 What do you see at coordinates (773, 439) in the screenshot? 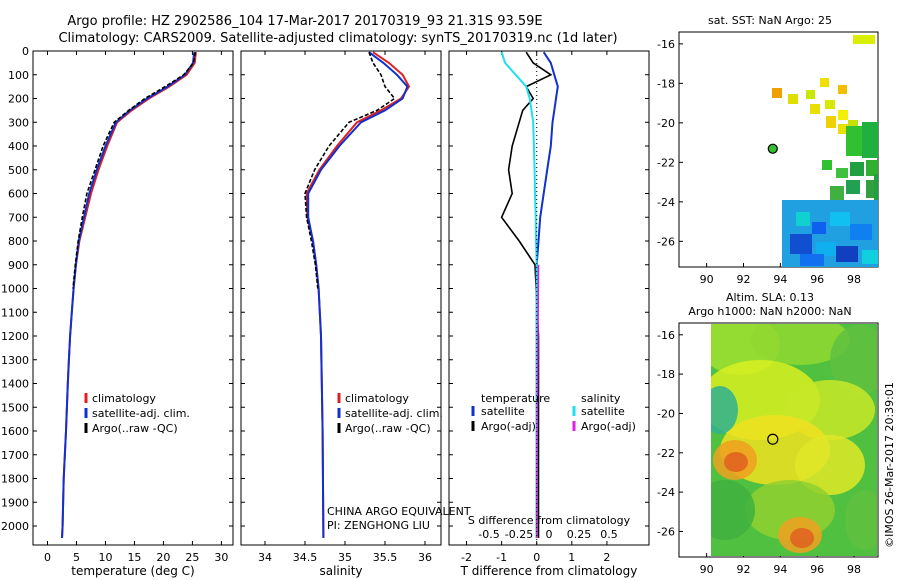
I see `argo-position-marker` at bounding box center [773, 439].